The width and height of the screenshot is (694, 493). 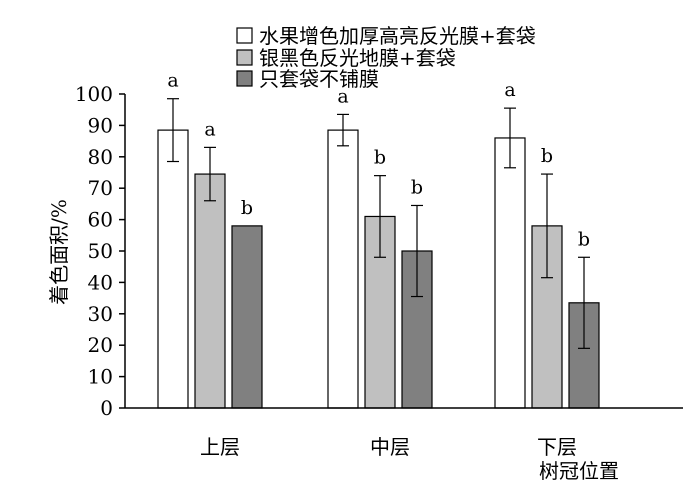 What do you see at coordinates (100, 345) in the screenshot?
I see `y-tick-label: 20` at bounding box center [100, 345].